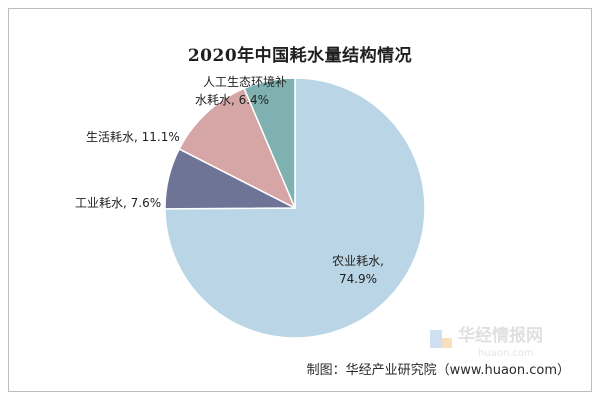 This screenshot has height=400, width=600. What do you see at coordinates (232, 100) in the screenshot?
I see `slice-label-ecology-line2: 水耗水, 6.4%` at bounding box center [232, 100].